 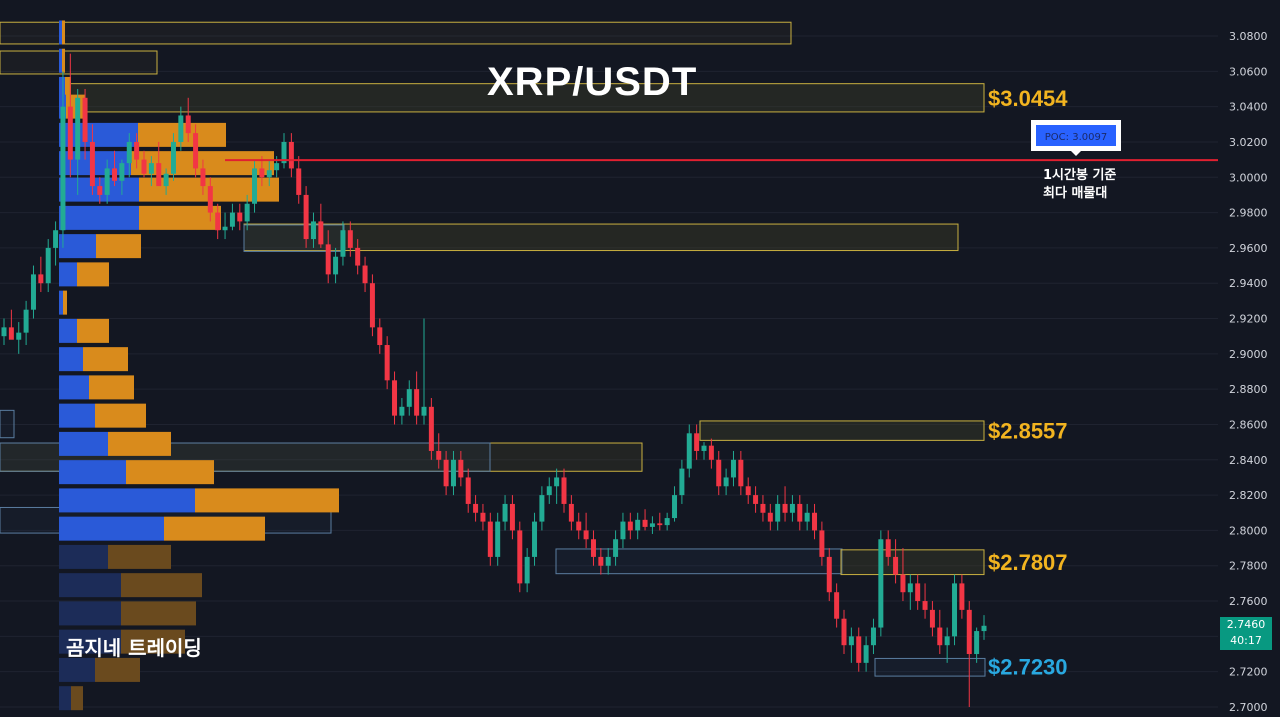 What do you see at coordinates (134, 648) in the screenshot?
I see `watermark-text: 곰지네 트레이딩` at bounding box center [134, 648].